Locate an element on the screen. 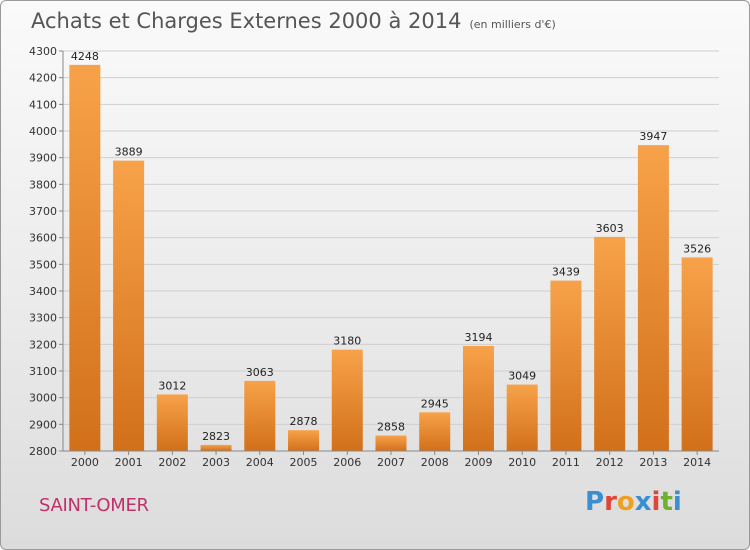 The image size is (750, 550). data-label: 3439 is located at coordinates (566, 272).